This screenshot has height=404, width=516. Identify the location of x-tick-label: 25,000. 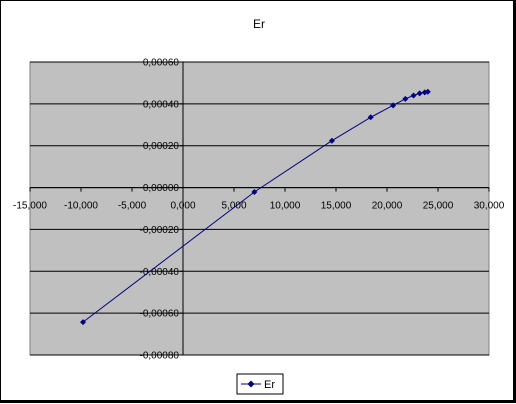
(438, 206).